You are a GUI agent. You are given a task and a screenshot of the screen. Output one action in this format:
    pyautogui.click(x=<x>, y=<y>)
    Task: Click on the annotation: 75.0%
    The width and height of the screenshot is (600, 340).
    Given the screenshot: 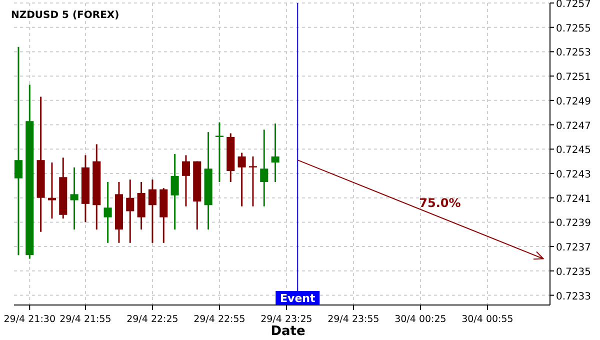 What is the action you would take?
    pyautogui.click(x=440, y=203)
    